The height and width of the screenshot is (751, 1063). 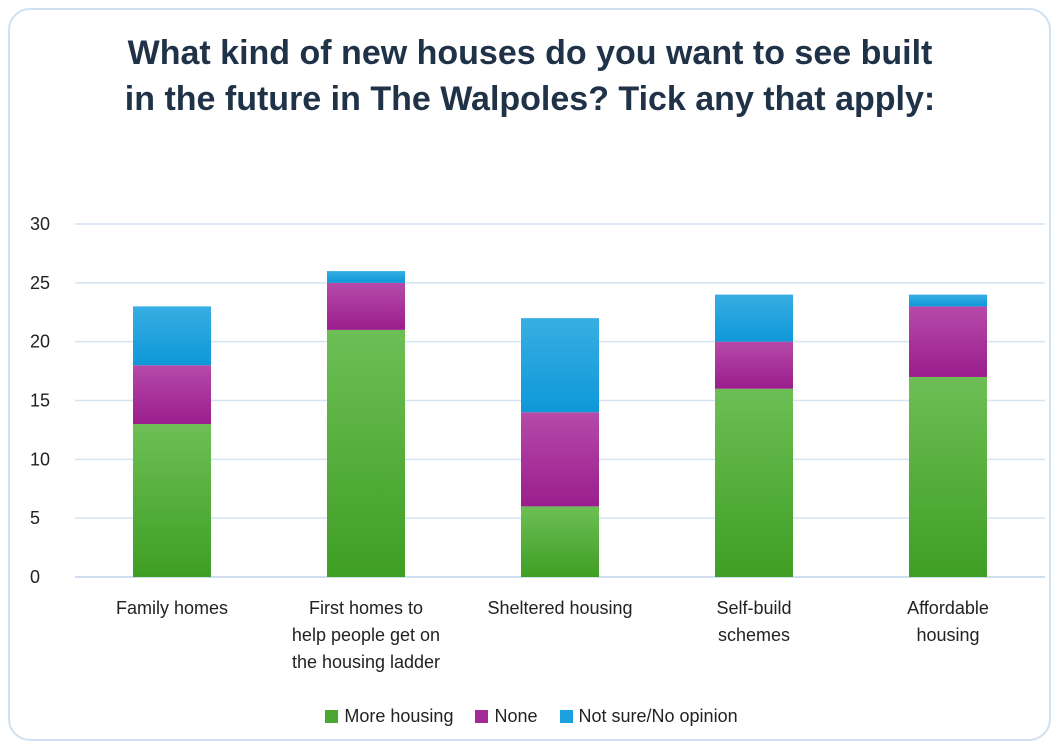 What do you see at coordinates (35, 518) in the screenshot?
I see `y-tick-label: 5` at bounding box center [35, 518].